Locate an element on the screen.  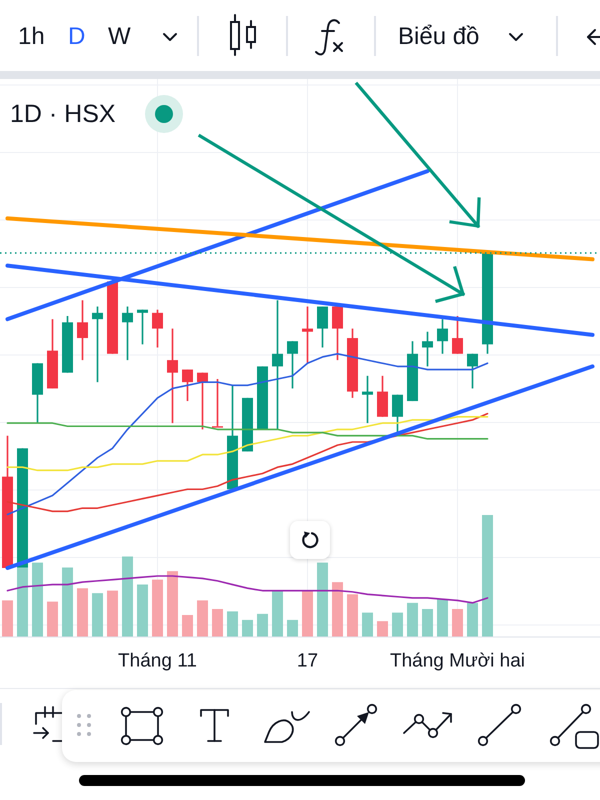
x-tick-label: 17 is located at coordinates (307, 661).